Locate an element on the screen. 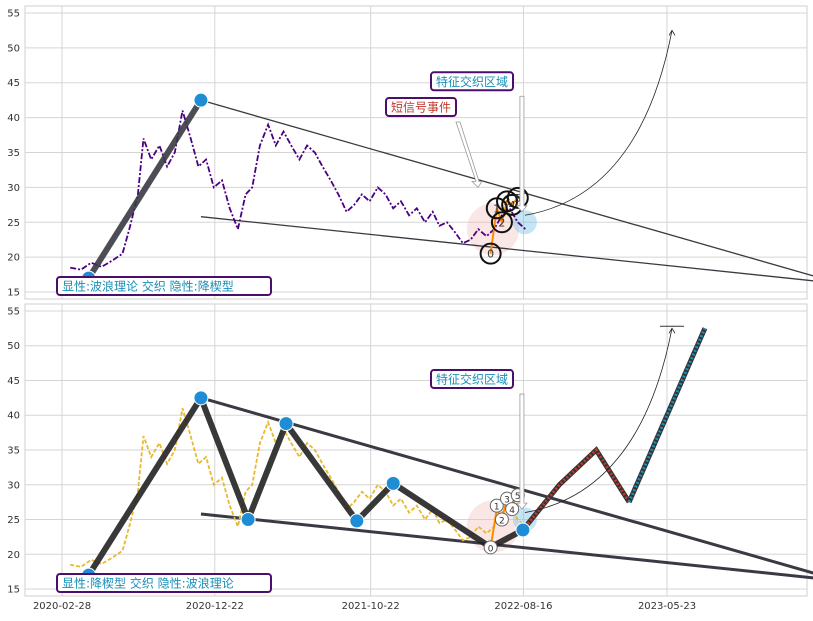 This screenshot has height=621, width=813. x-tick-label: 2022-08-16 is located at coordinates (523, 606).